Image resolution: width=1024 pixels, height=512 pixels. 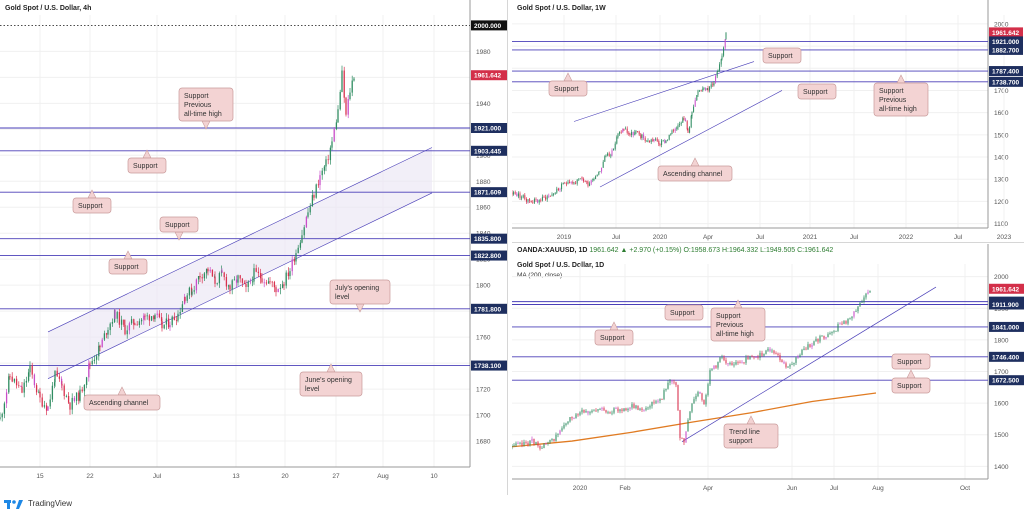 I want to click on annotation-callout: July's opening level, so click(x=360, y=296).